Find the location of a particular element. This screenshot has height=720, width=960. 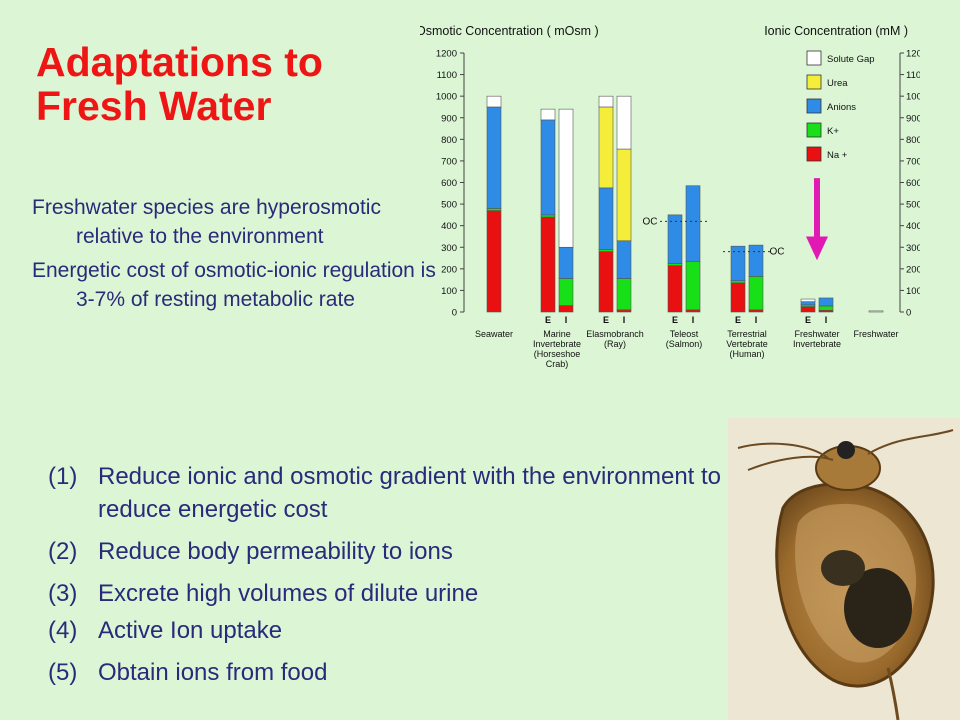

strategy-item: (5) Obtain ions from food is located at coordinates (388, 672).